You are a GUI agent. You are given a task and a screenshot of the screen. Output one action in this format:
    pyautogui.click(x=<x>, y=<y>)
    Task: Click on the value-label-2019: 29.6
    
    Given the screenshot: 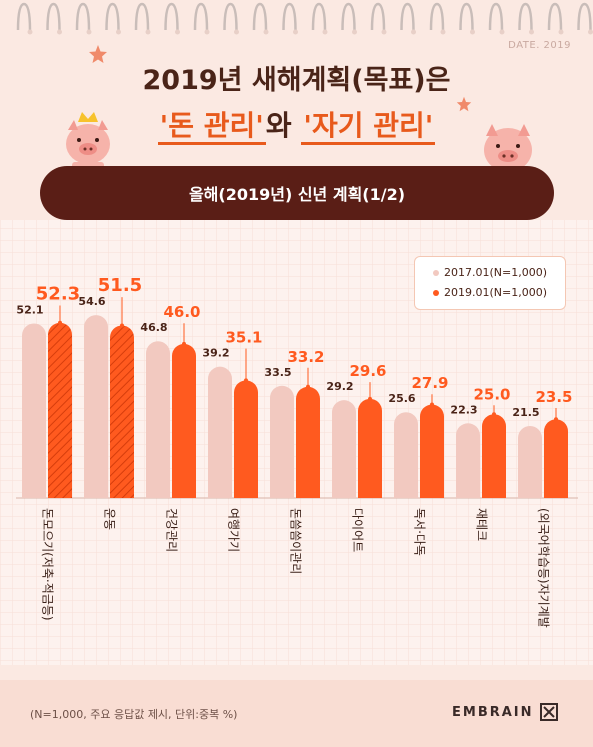 What is the action you would take?
    pyautogui.click(x=367, y=371)
    